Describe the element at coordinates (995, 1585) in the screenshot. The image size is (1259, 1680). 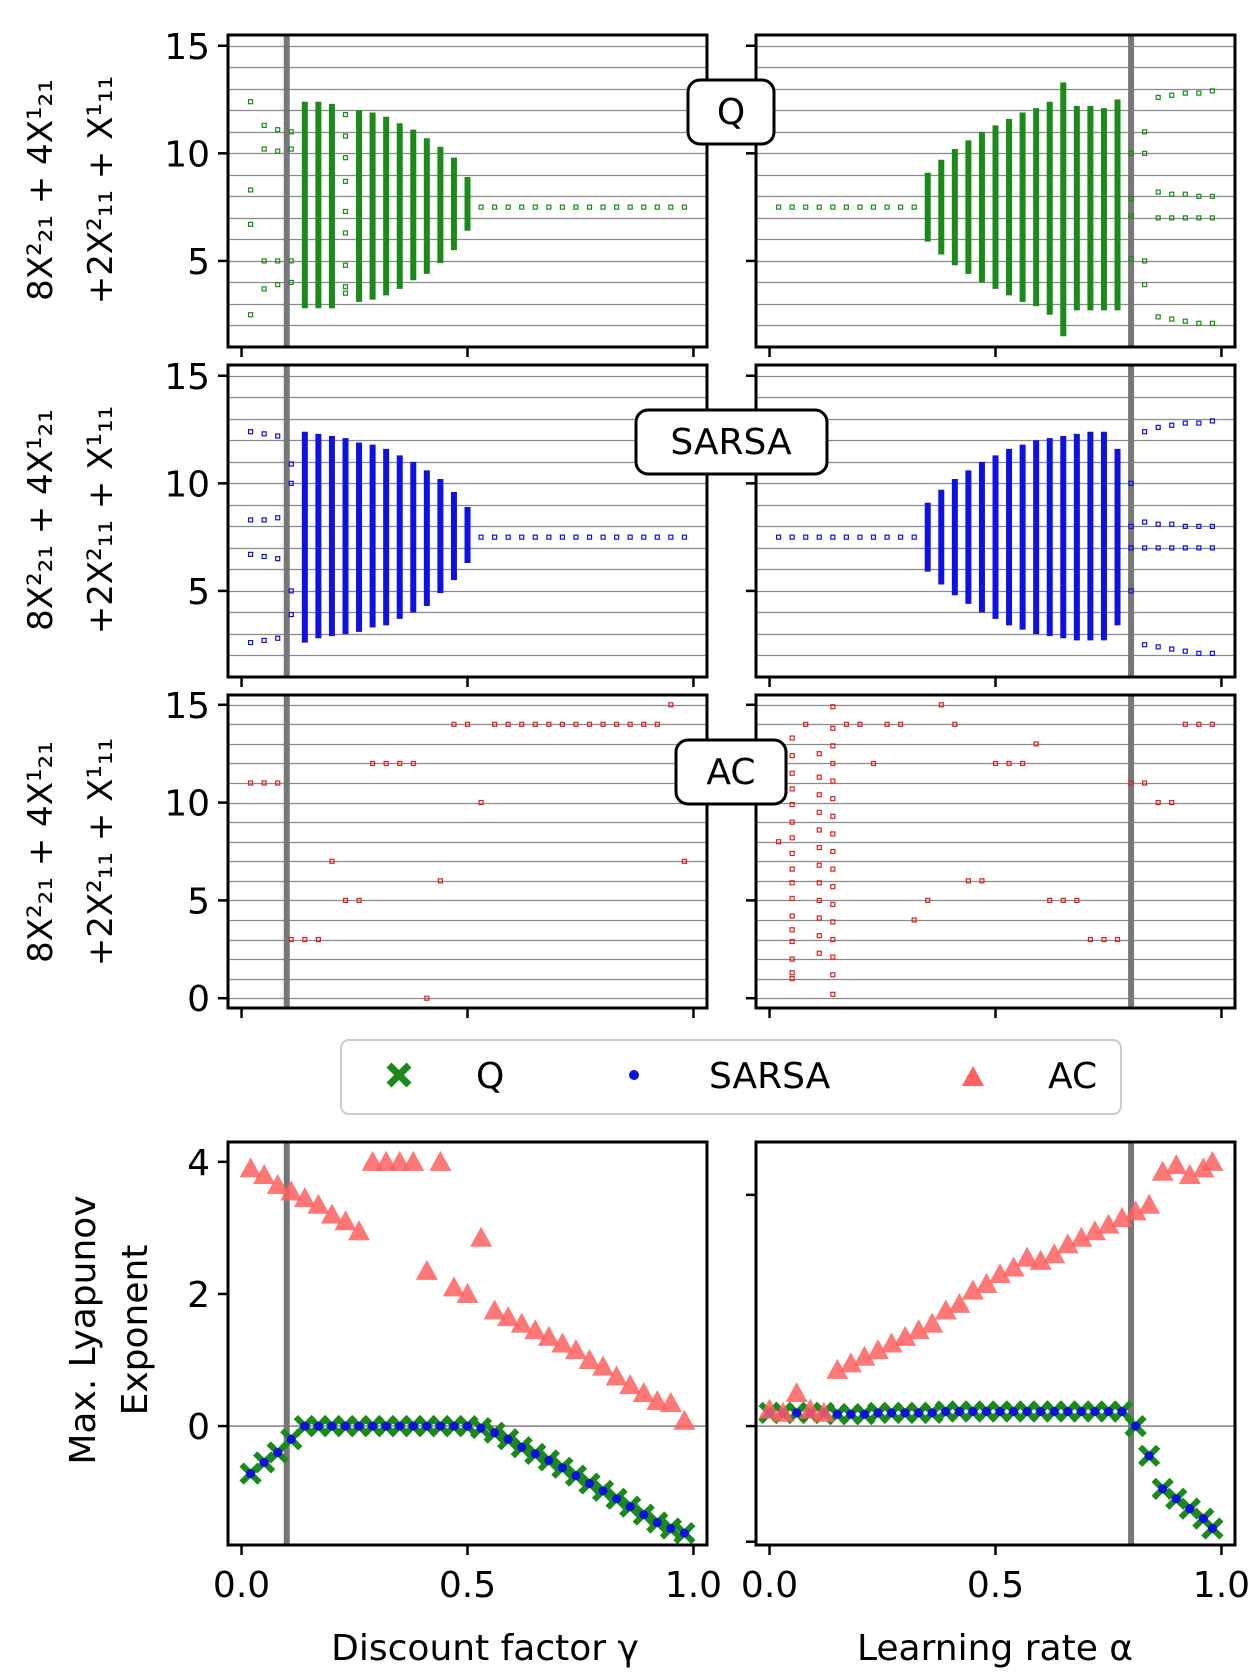
I see `xtick-label: 0.5` at that location.